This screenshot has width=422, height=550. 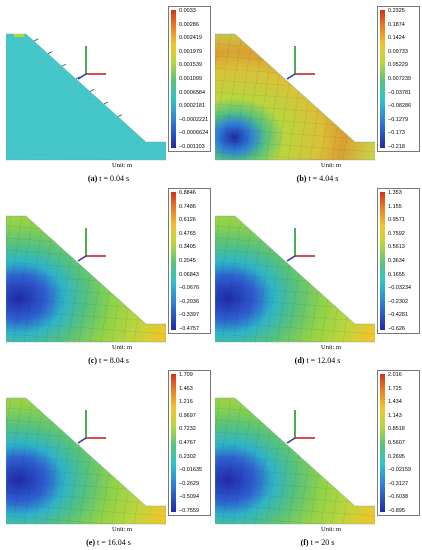 I want to click on tick-label: 0.7232, so click(x=187, y=429).